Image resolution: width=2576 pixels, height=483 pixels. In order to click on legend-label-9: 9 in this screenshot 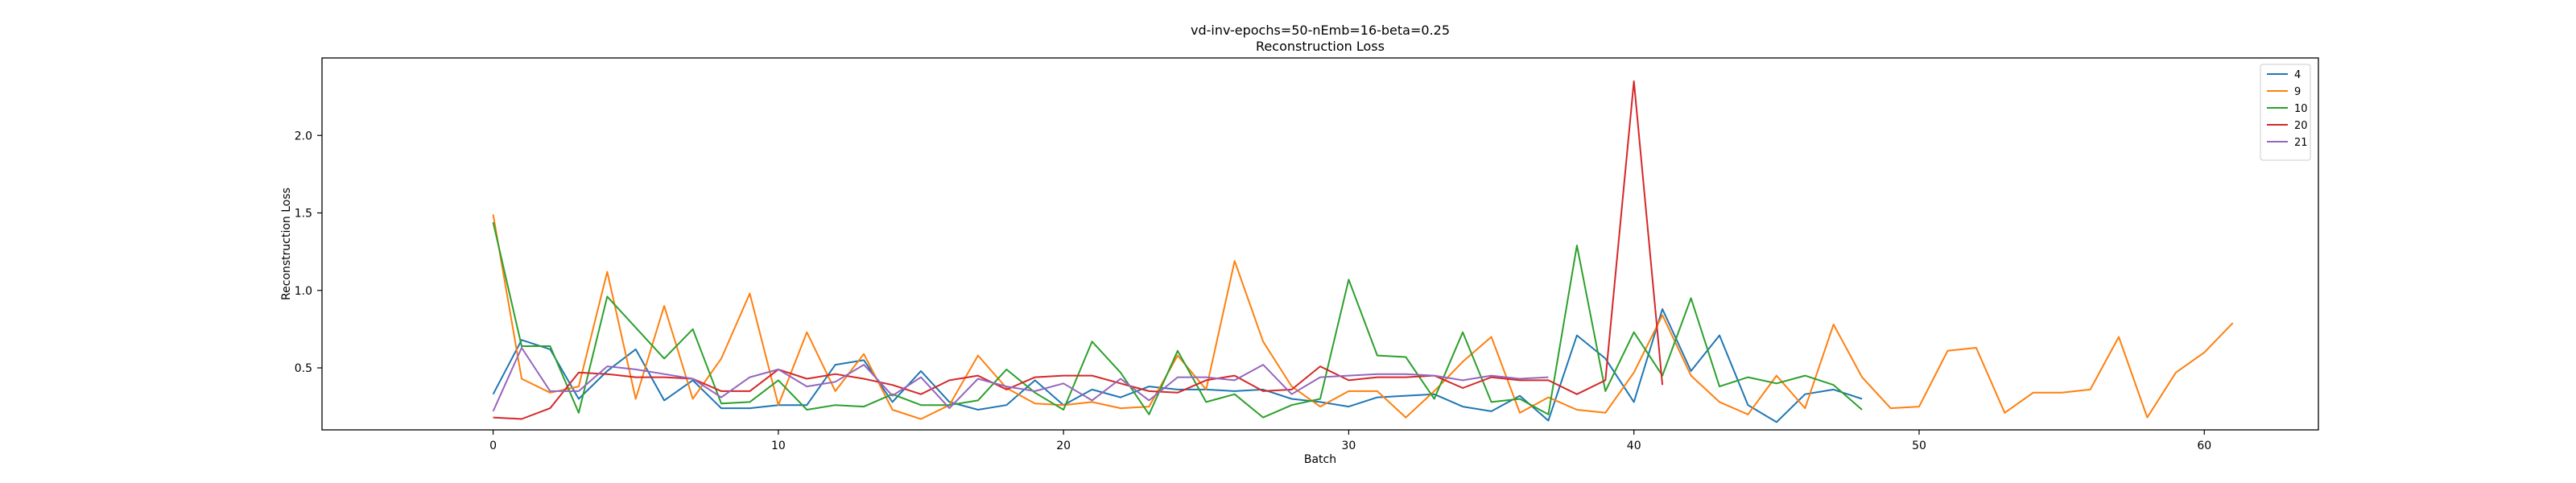, I will do `click(2297, 92)`.